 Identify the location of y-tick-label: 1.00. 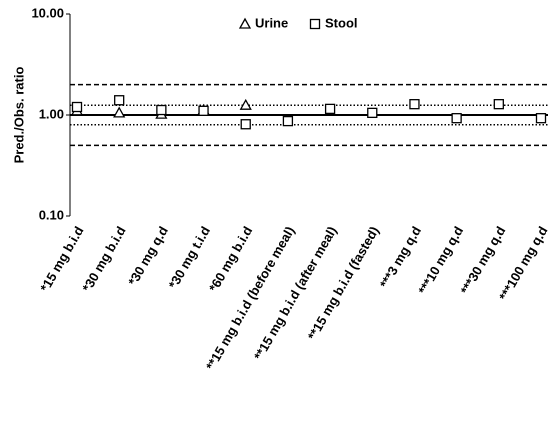
(51, 113).